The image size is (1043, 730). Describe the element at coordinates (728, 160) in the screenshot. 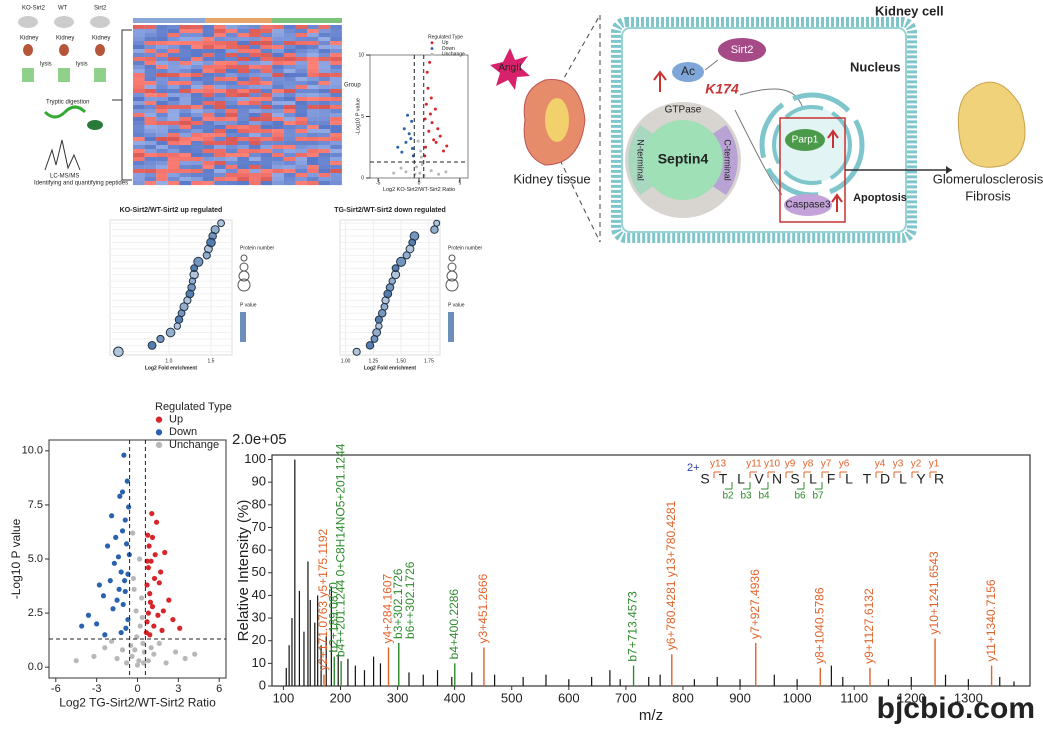

I see `c-terminal-label: C-terminal` at that location.